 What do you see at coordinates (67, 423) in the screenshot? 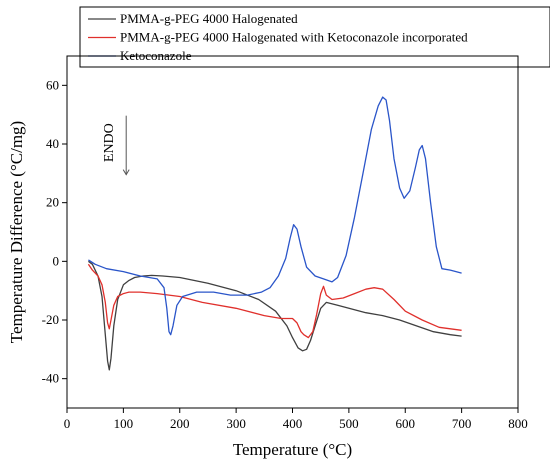
I see `x-tick-label-0: 0` at bounding box center [67, 423].